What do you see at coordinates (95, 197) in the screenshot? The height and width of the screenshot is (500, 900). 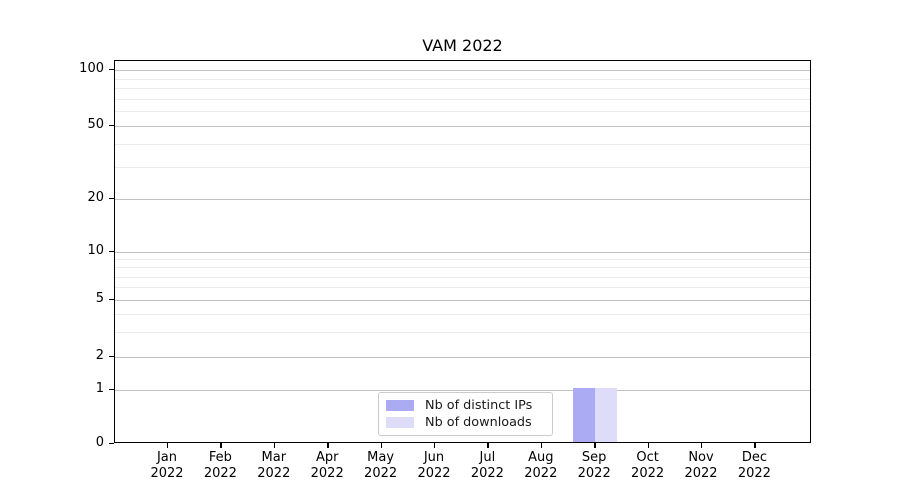 I see `y-tick-label: 20` at bounding box center [95, 197].